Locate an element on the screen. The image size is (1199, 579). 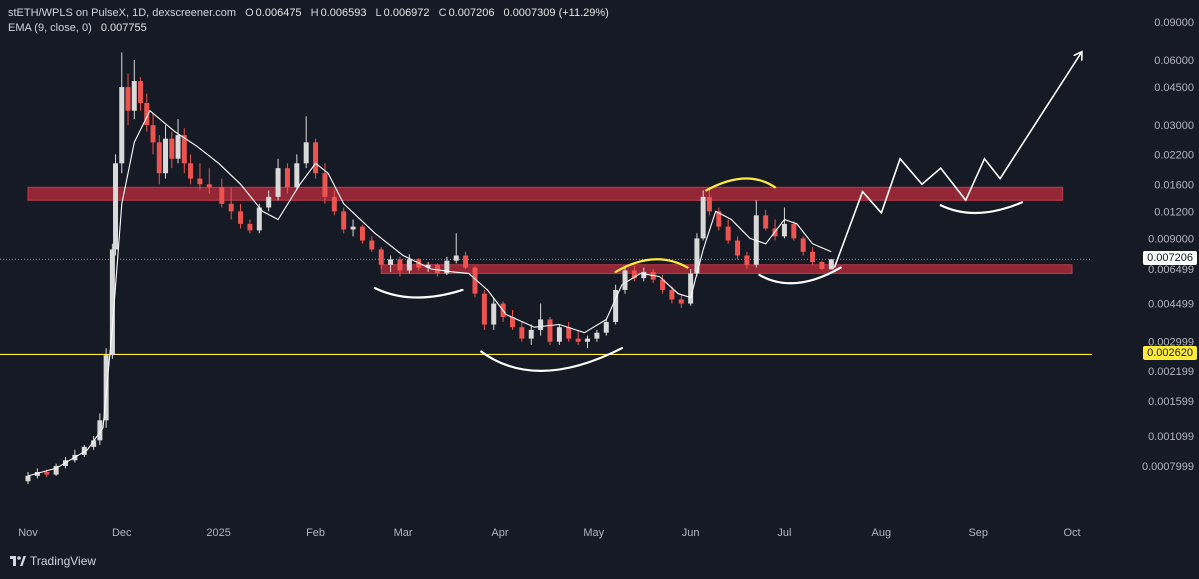
top-arc-june is located at coordinates (741, 184).